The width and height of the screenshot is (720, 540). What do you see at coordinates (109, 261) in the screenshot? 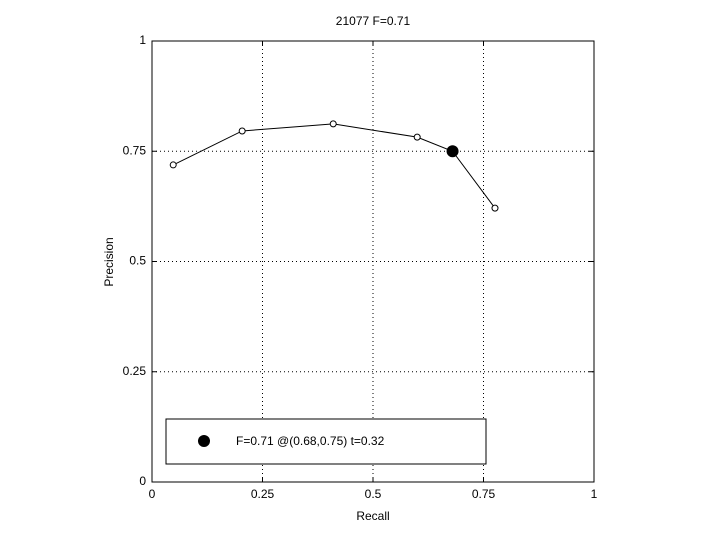
I see `y-axis-label: Precision` at bounding box center [109, 261].